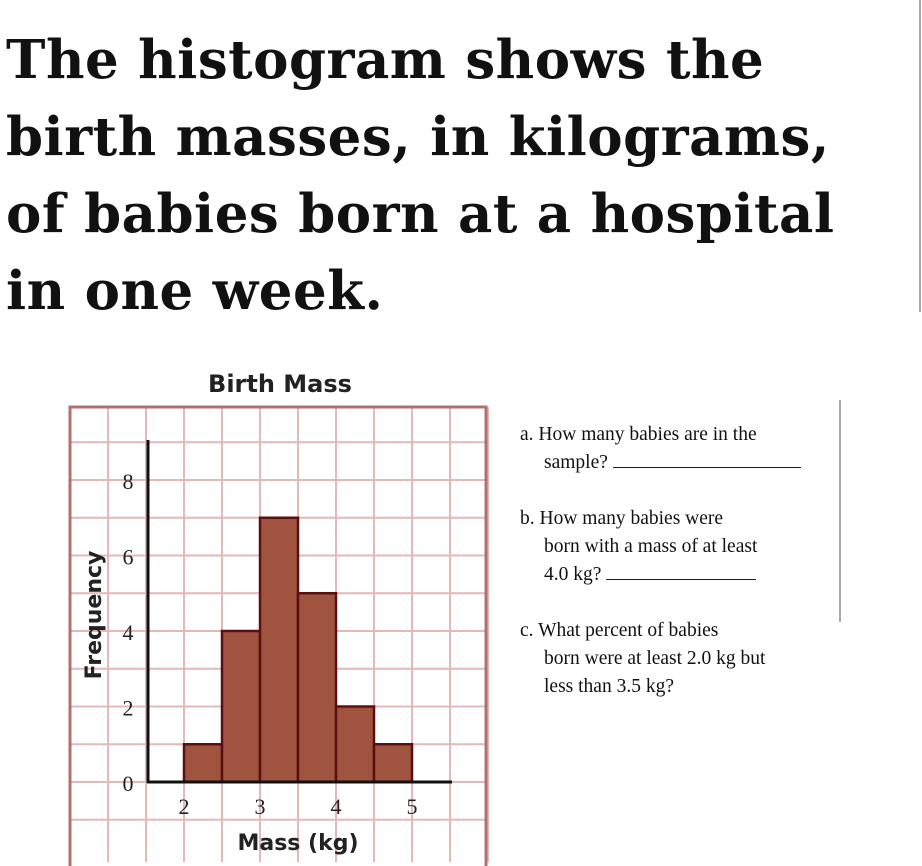  Describe the element at coordinates (647, 434) in the screenshot. I see `question-text: How many babies are in the` at that location.